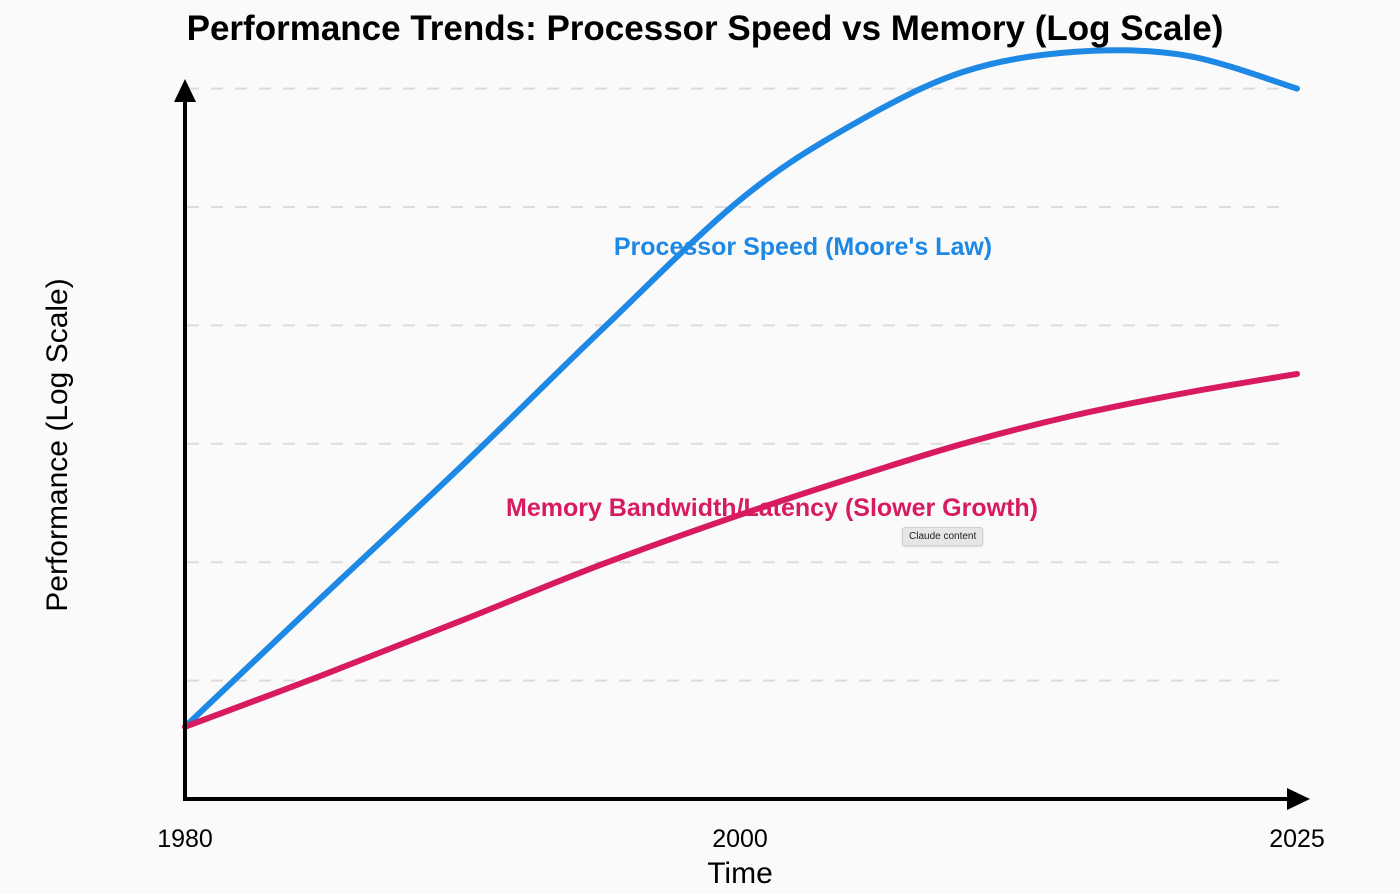 This screenshot has height=894, width=1400. What do you see at coordinates (740, 873) in the screenshot?
I see `x-axis-label: Time` at bounding box center [740, 873].